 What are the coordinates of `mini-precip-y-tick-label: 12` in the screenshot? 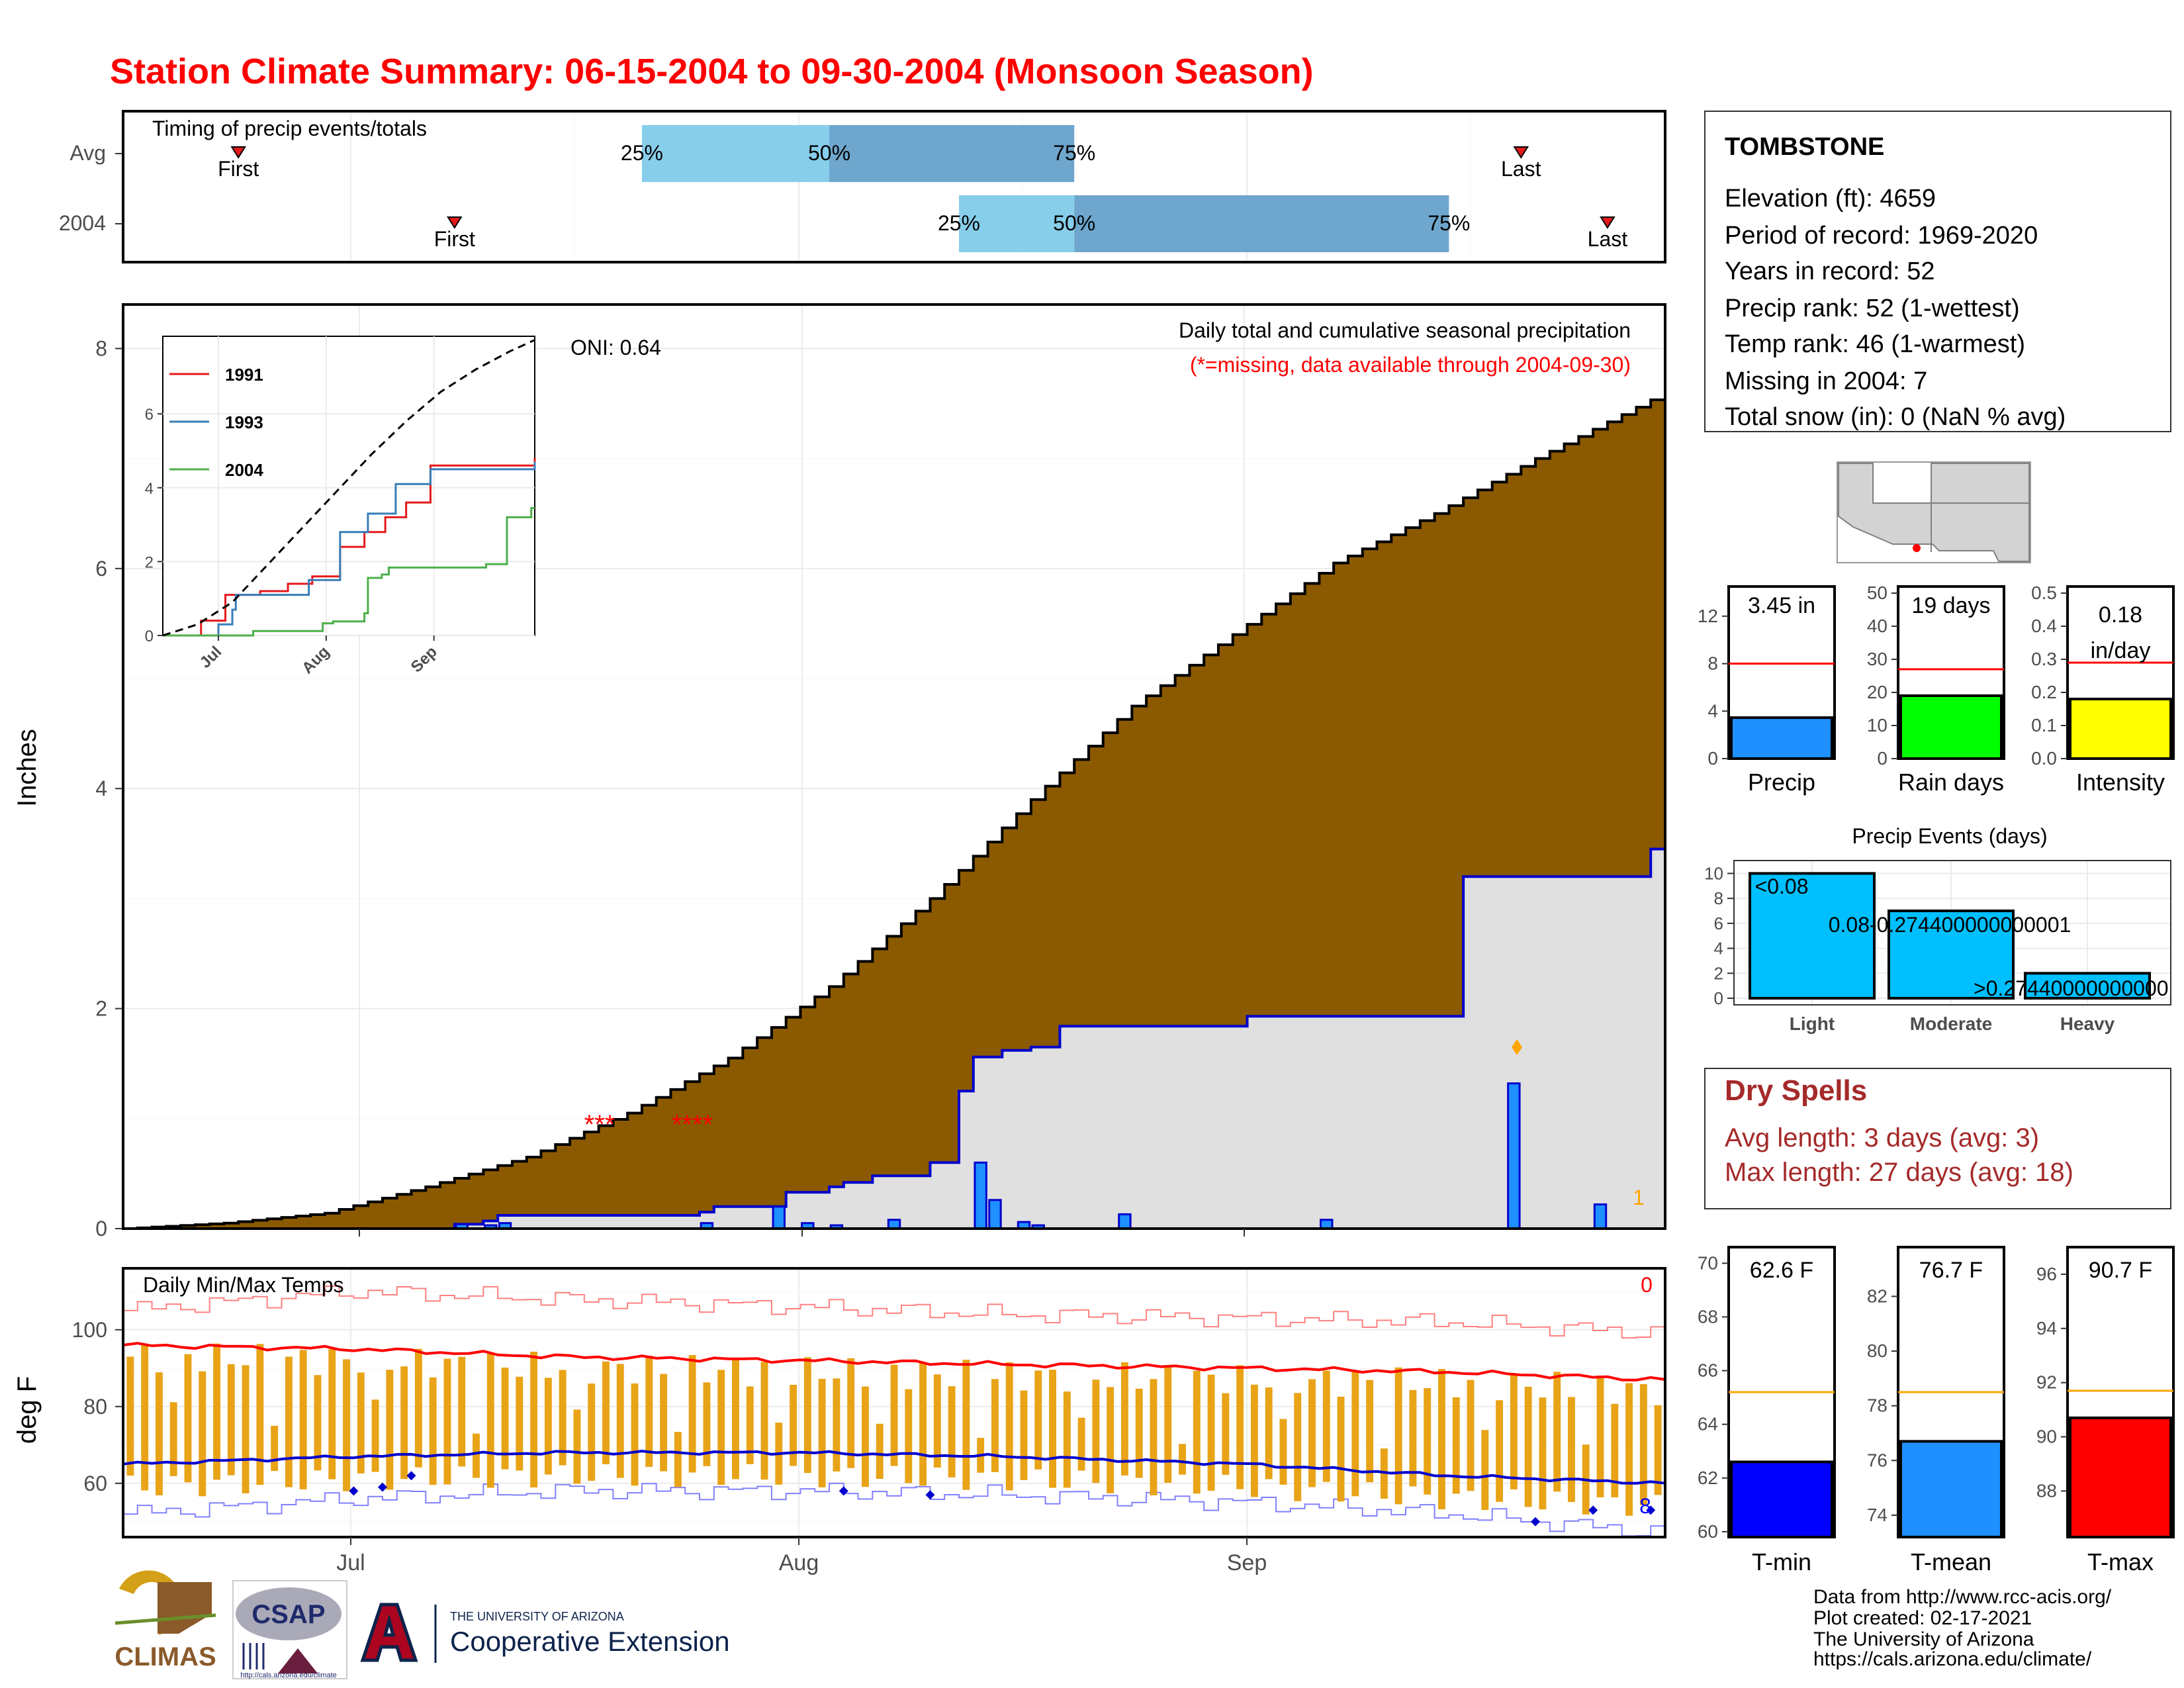 It's located at (1708, 616).